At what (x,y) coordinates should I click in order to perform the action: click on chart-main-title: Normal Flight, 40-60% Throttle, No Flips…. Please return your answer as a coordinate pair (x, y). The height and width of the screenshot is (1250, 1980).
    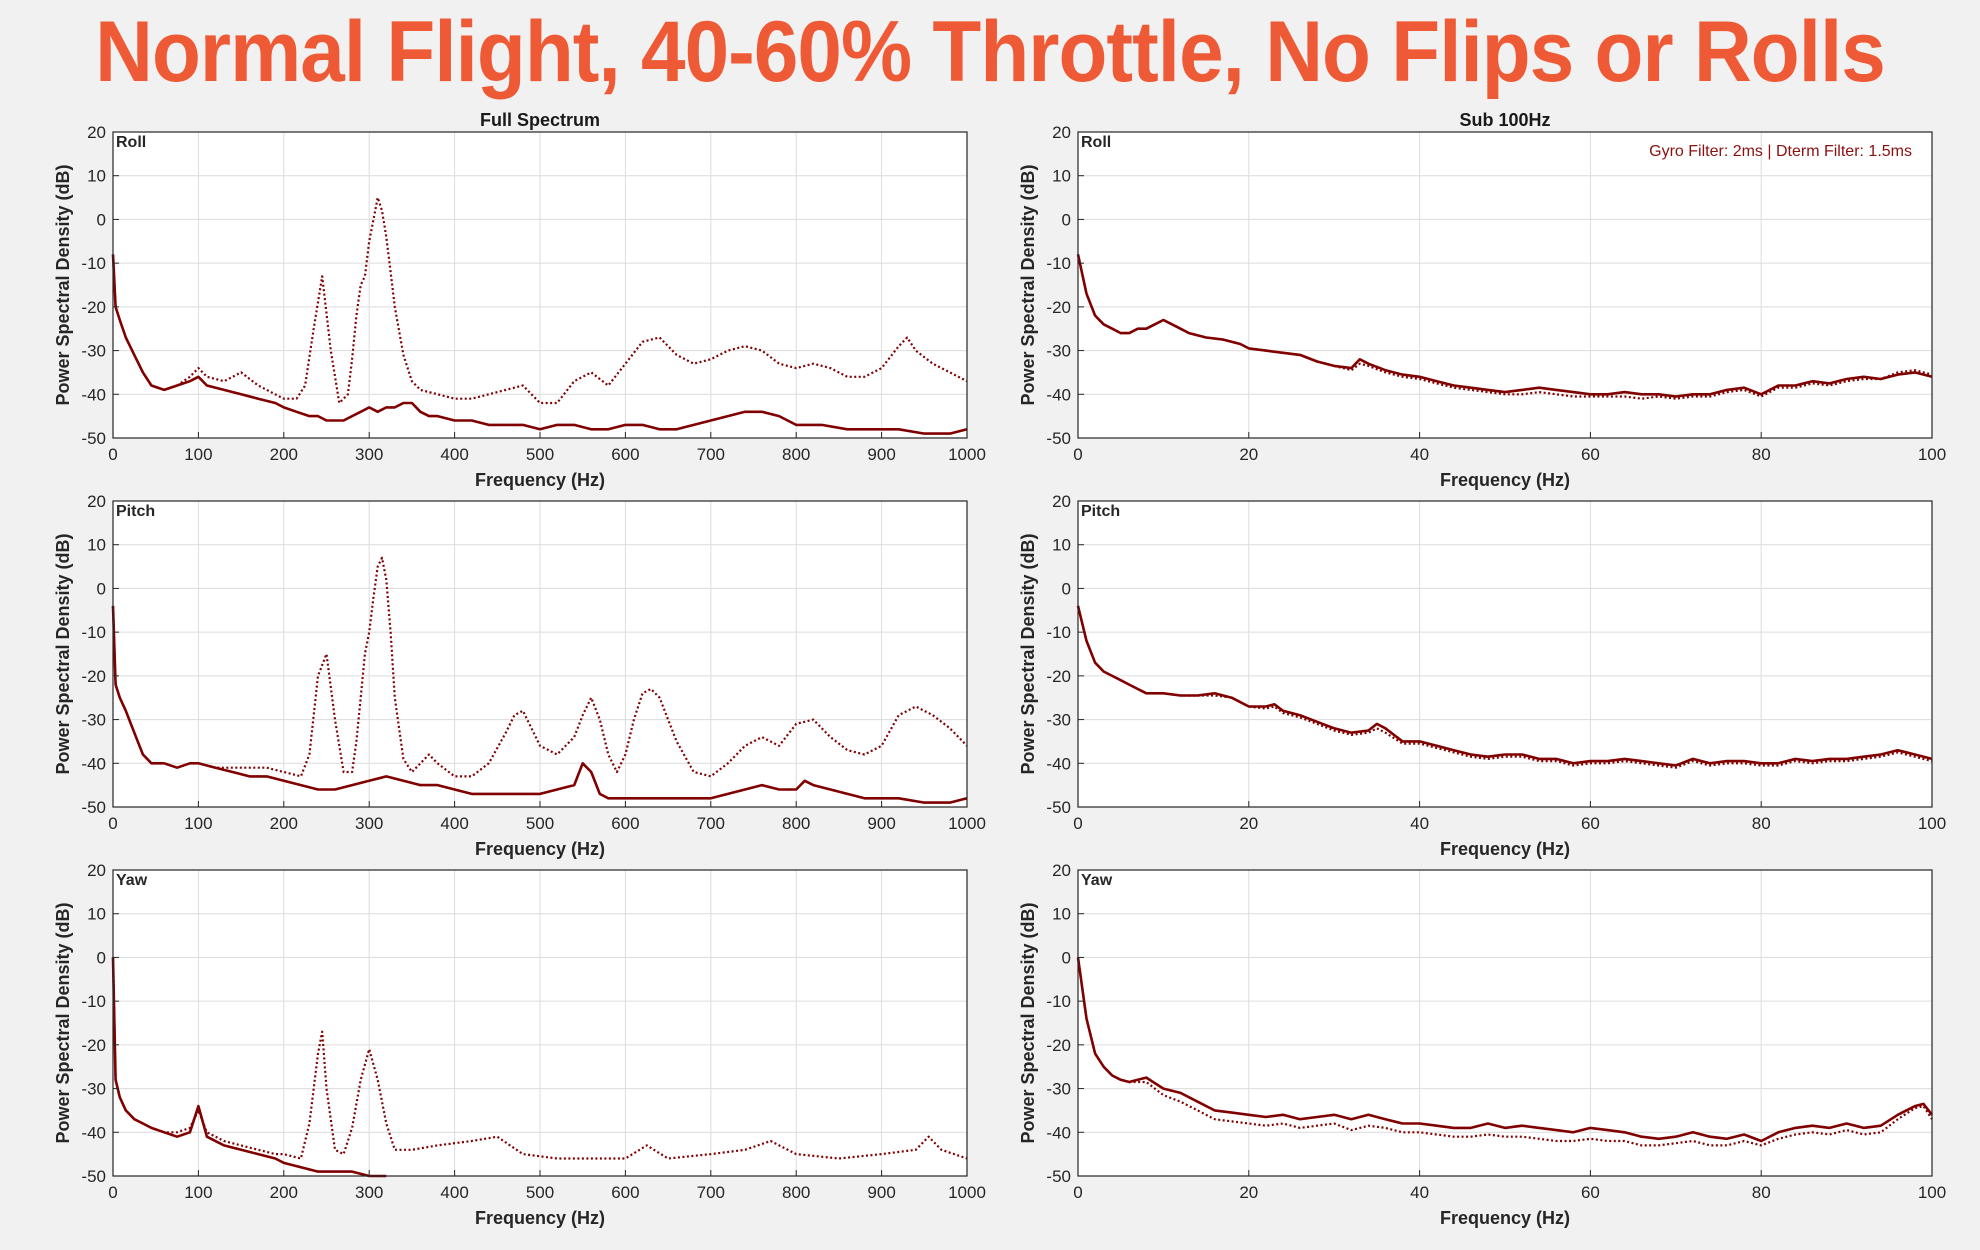
    Looking at the image, I should click on (990, 52).